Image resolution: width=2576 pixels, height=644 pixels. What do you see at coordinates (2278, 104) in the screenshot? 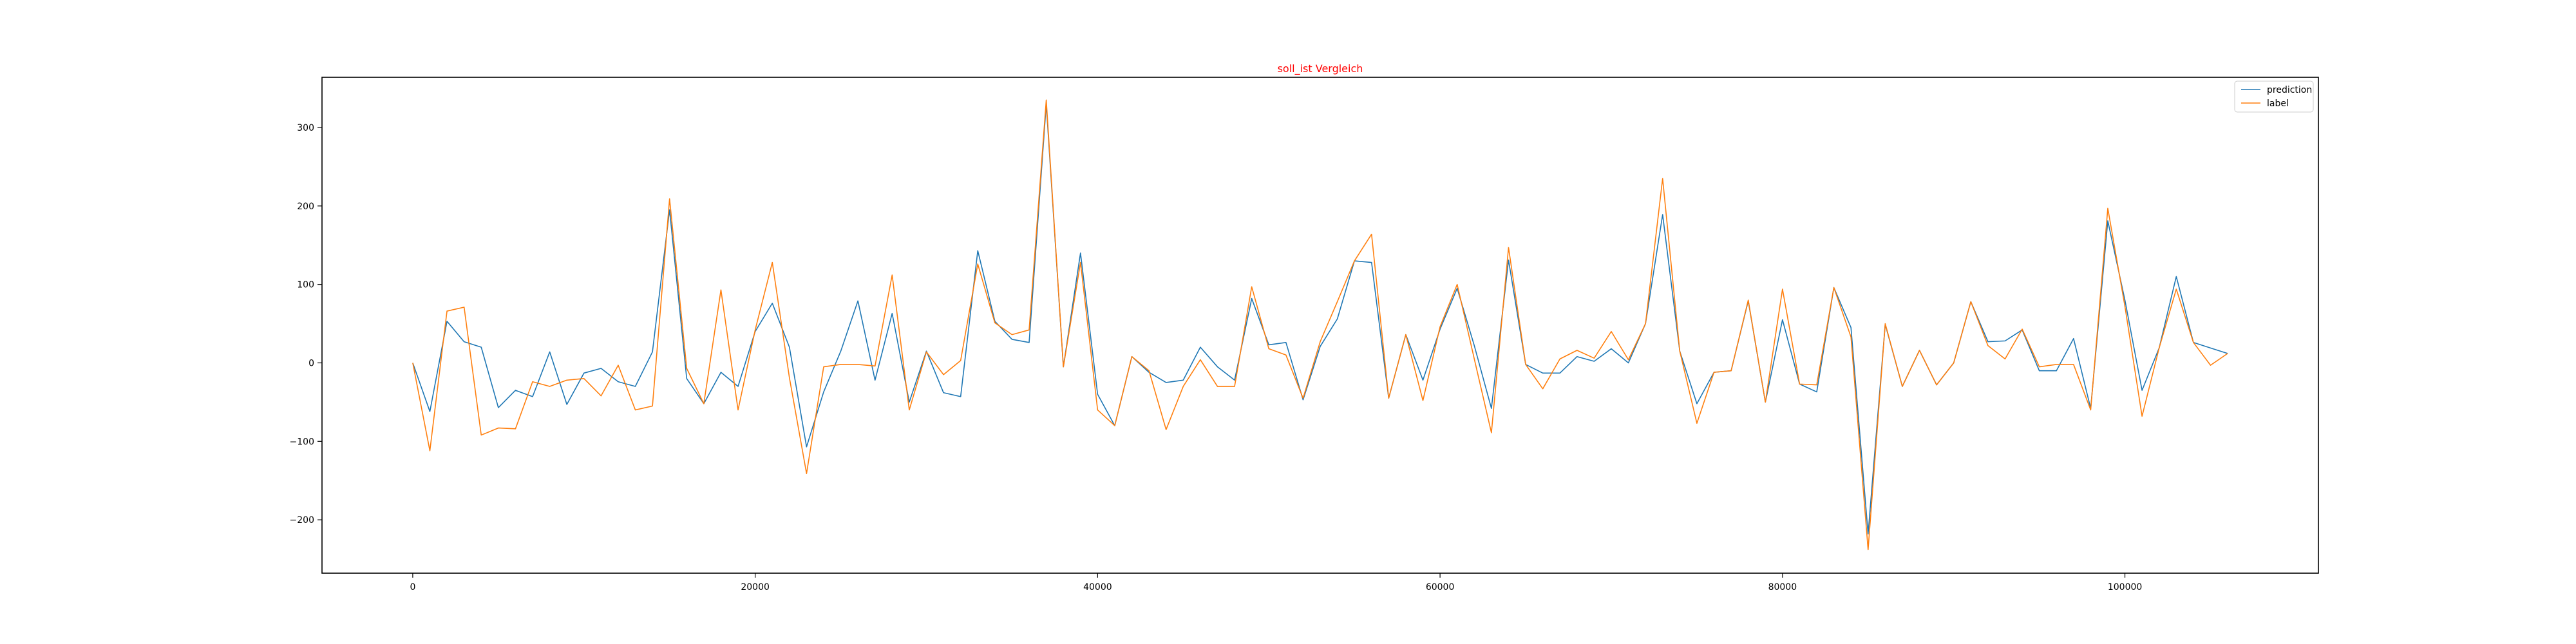
I see `legend-label-label: label` at bounding box center [2278, 104].